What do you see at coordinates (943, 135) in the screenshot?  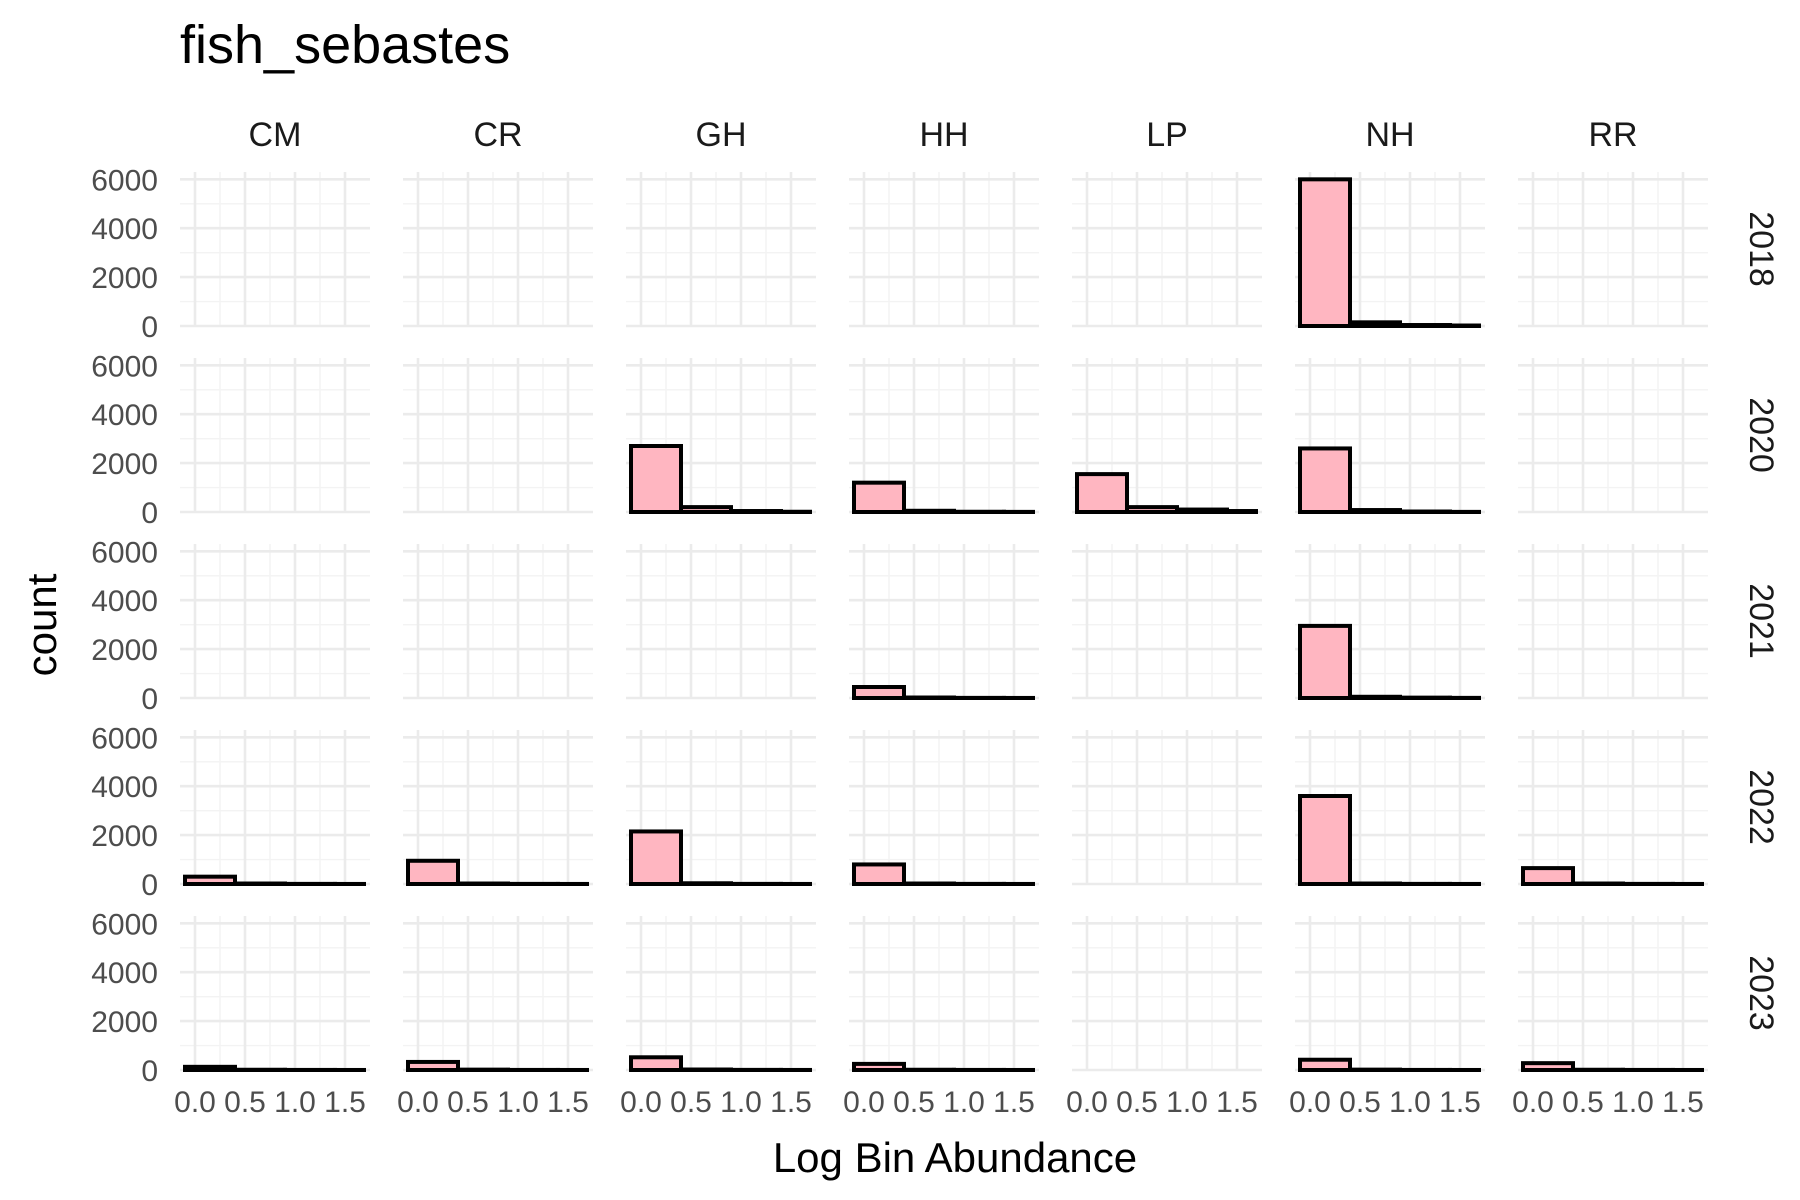 I see `facet-column-label: HH` at bounding box center [943, 135].